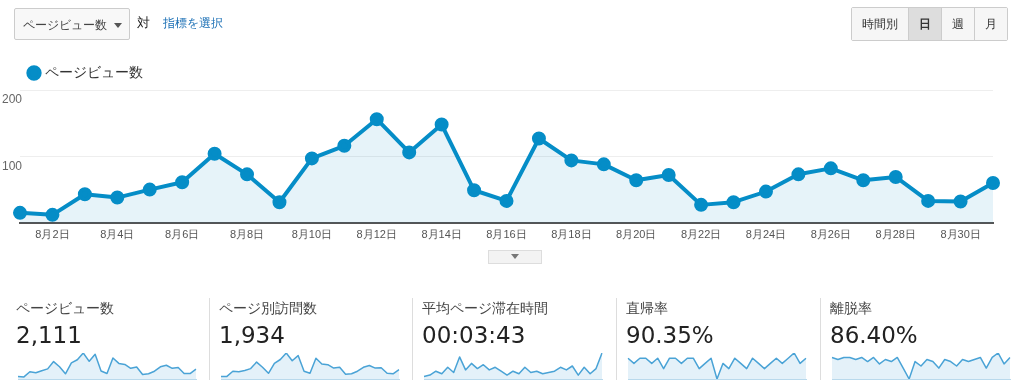 This screenshot has height=385, width=1024. What do you see at coordinates (143, 23) in the screenshot?
I see `text: 対` at bounding box center [143, 23].